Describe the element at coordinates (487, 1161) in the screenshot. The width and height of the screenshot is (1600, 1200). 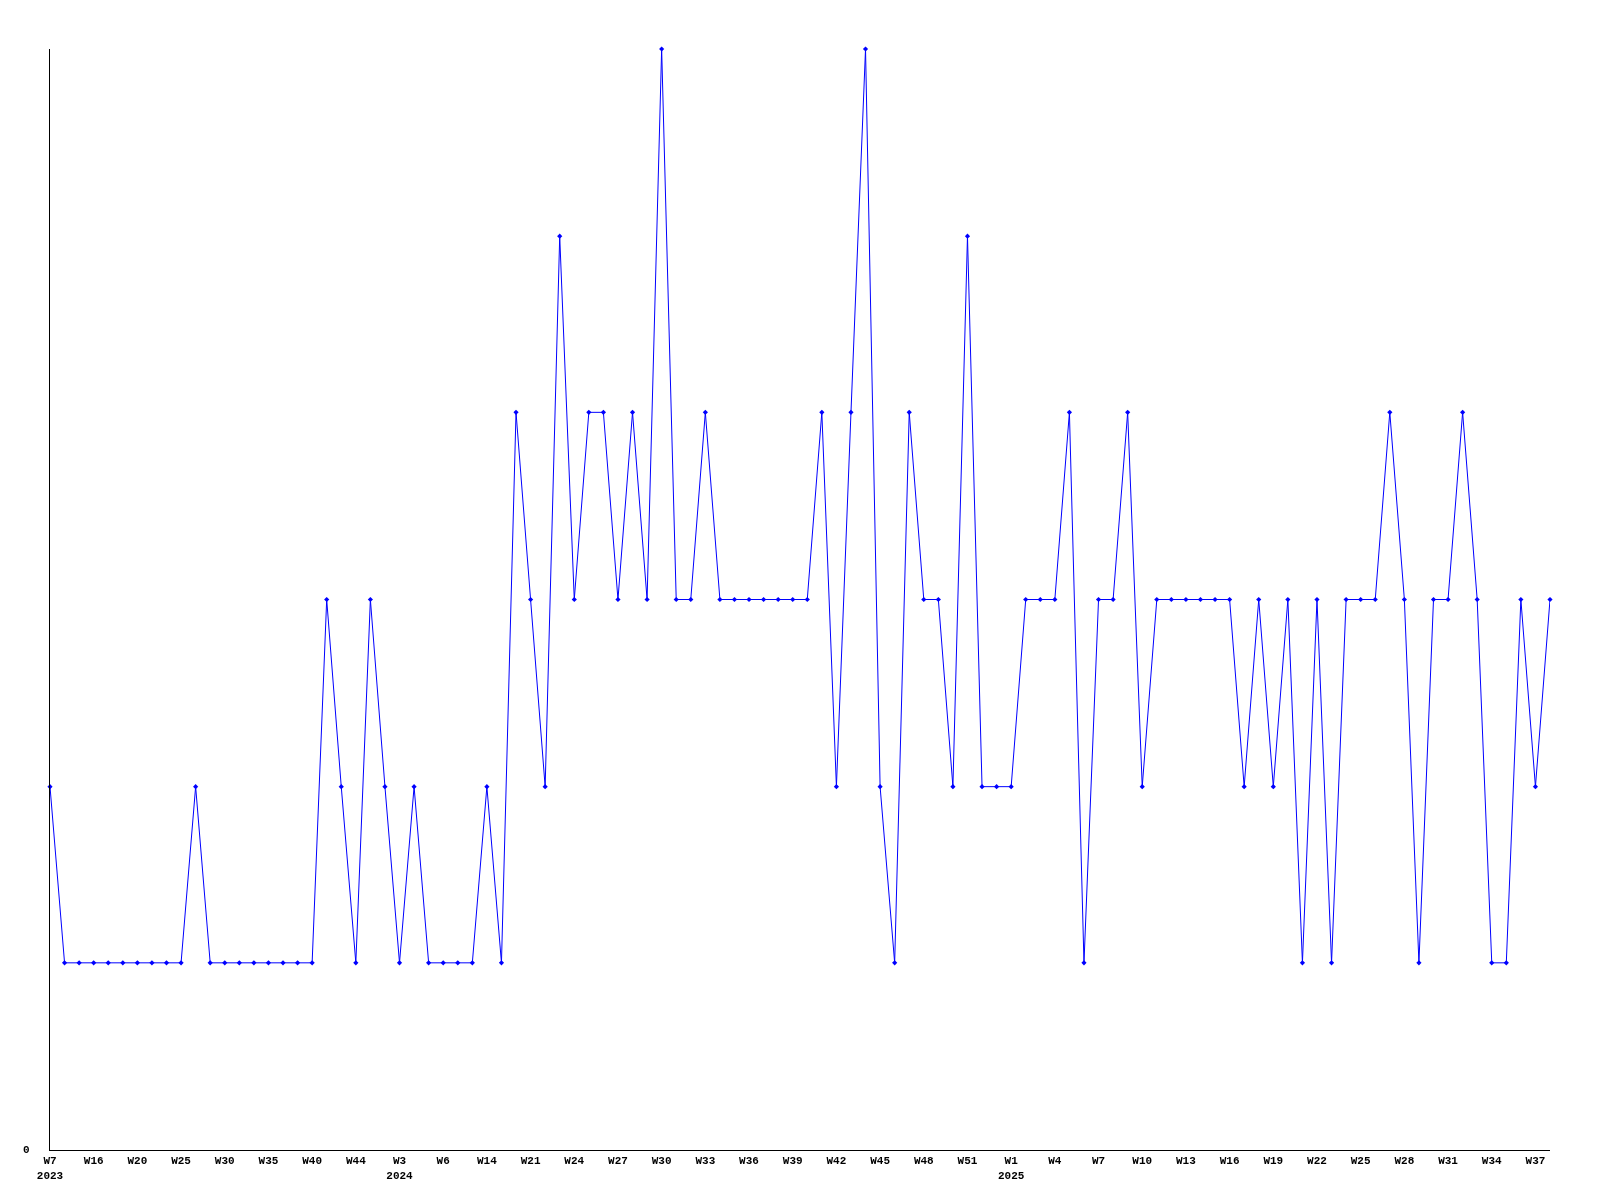
I see `x-tick-label: W14` at that location.